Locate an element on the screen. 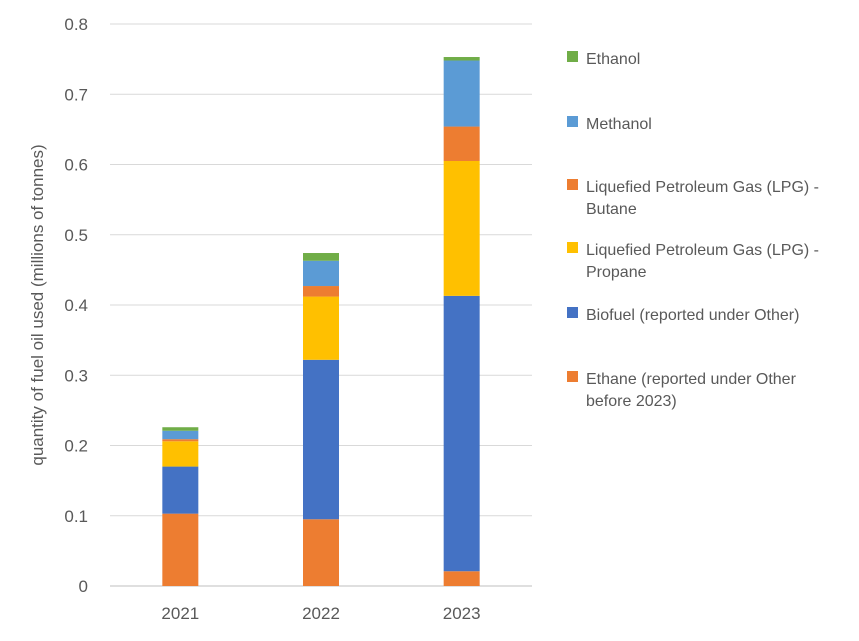 Image resolution: width=859 pixels, height=641 pixels. bar-segment-2023-liquefied-petroleum-gas-lpg-butane is located at coordinates (461, 143).